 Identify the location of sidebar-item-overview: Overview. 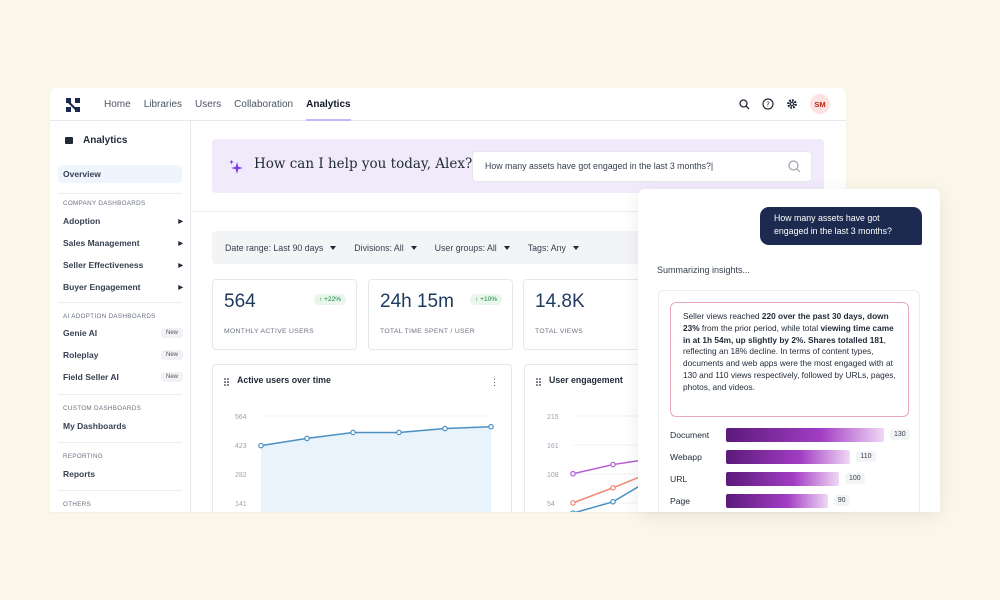
(120, 174).